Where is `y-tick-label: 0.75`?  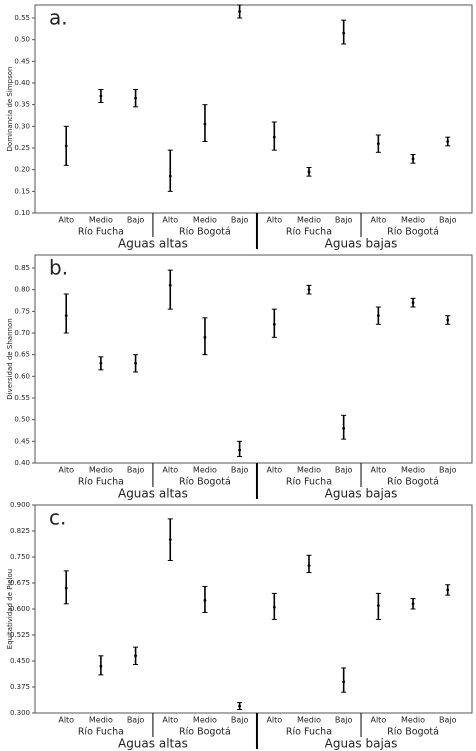
y-tick-label: 0.75 is located at coordinates (22, 311).